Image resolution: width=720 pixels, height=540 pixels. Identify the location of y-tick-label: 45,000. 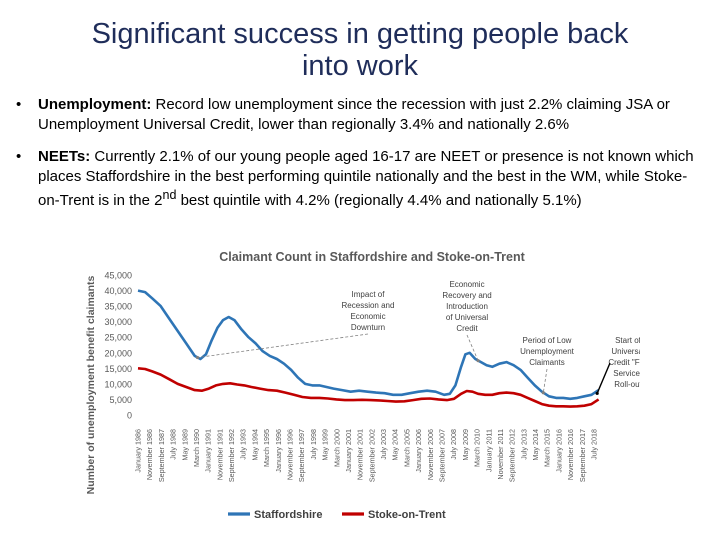
(118, 276).